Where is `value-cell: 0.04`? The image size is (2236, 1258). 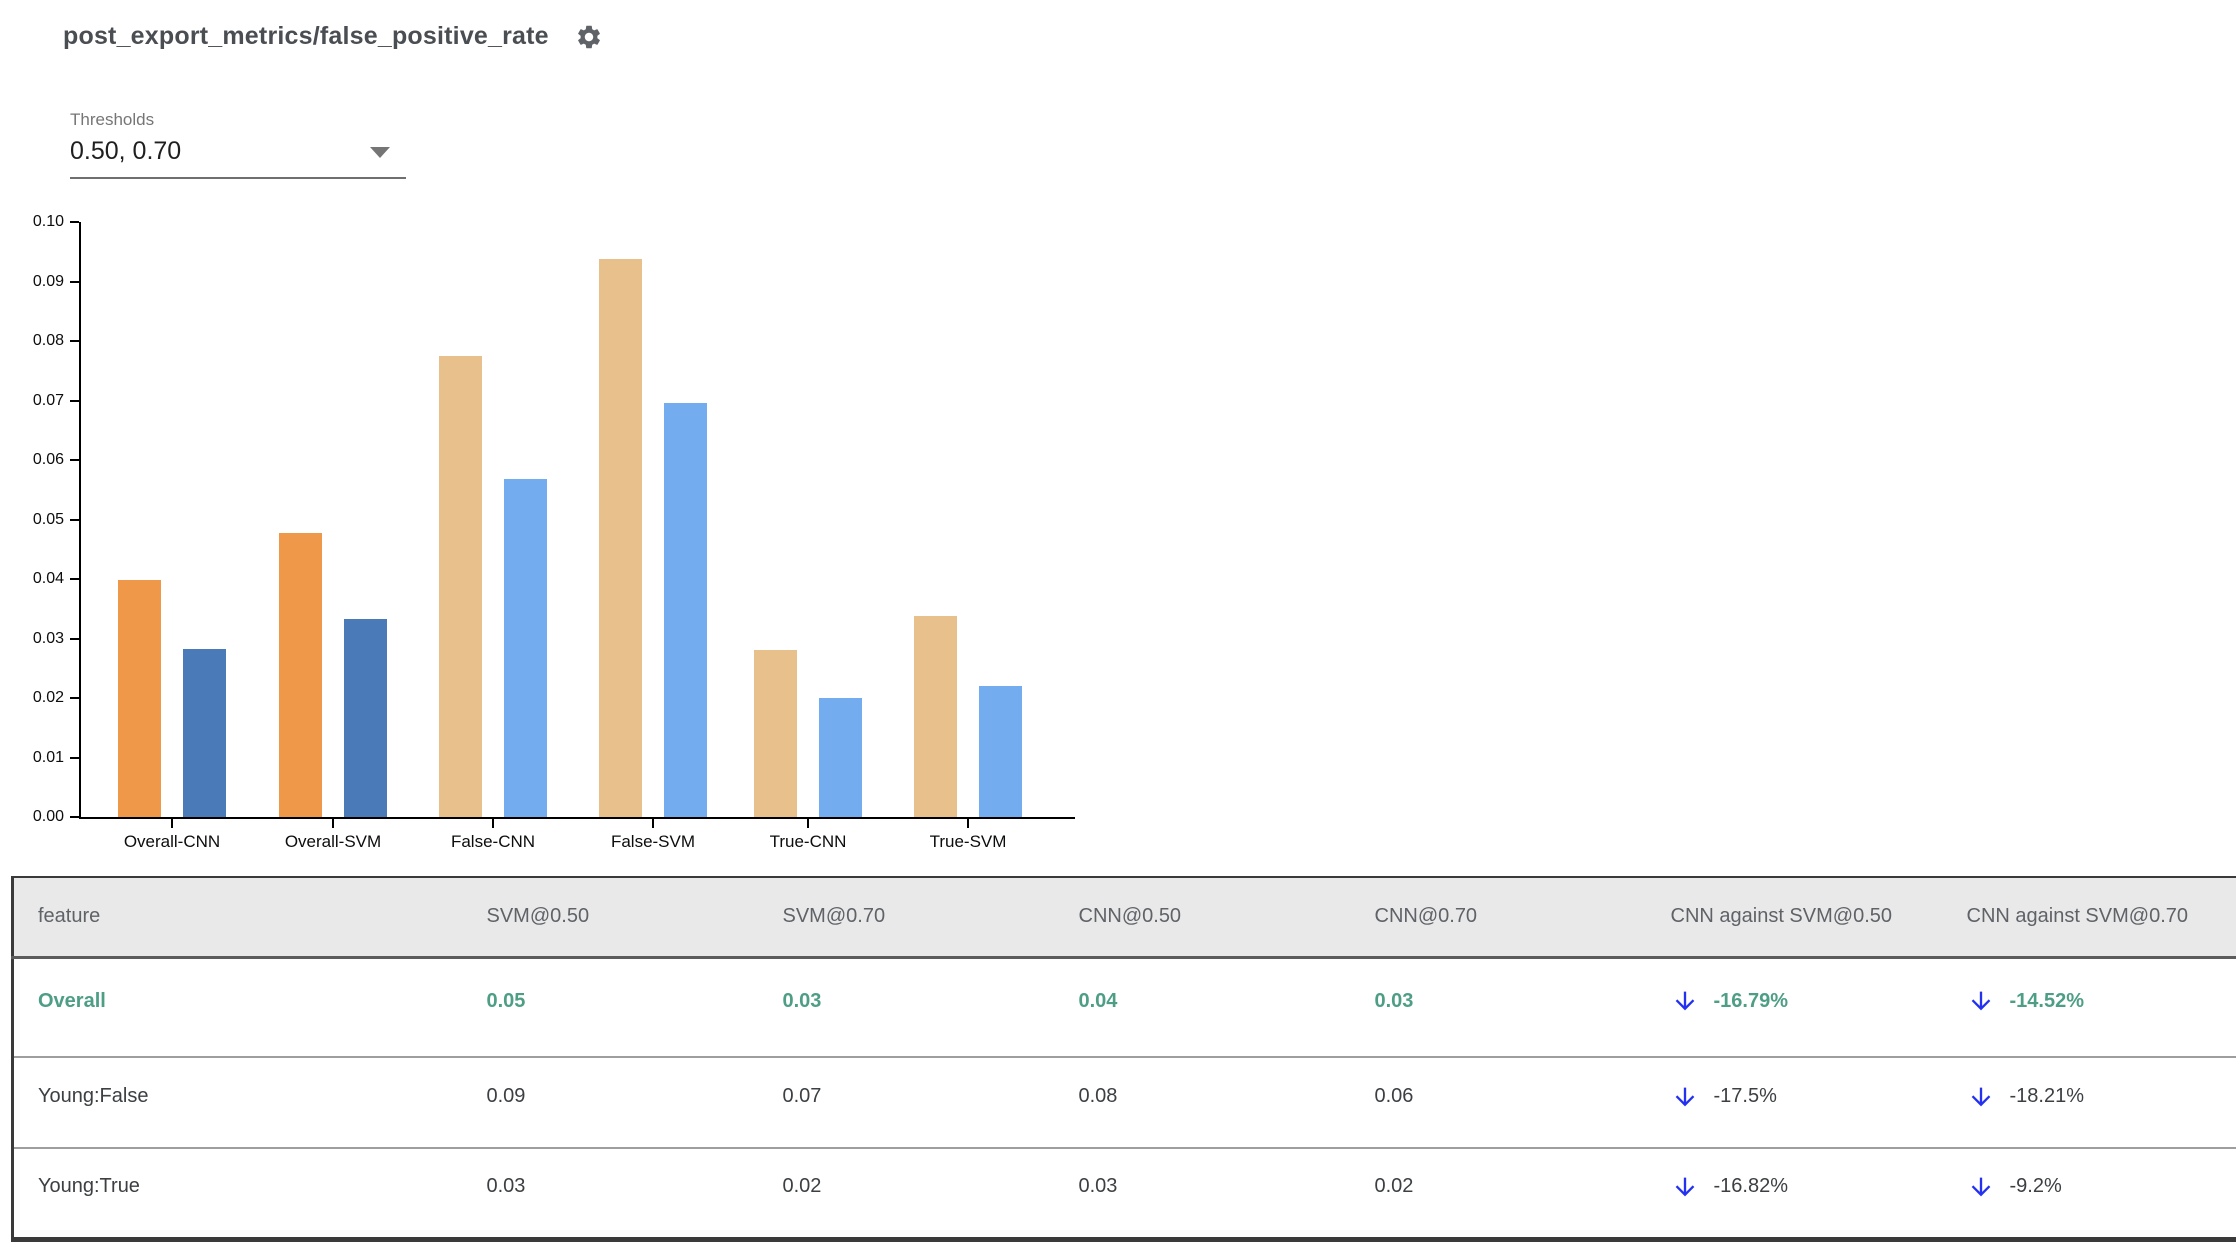
value-cell: 0.04 is located at coordinates (1202, 1007).